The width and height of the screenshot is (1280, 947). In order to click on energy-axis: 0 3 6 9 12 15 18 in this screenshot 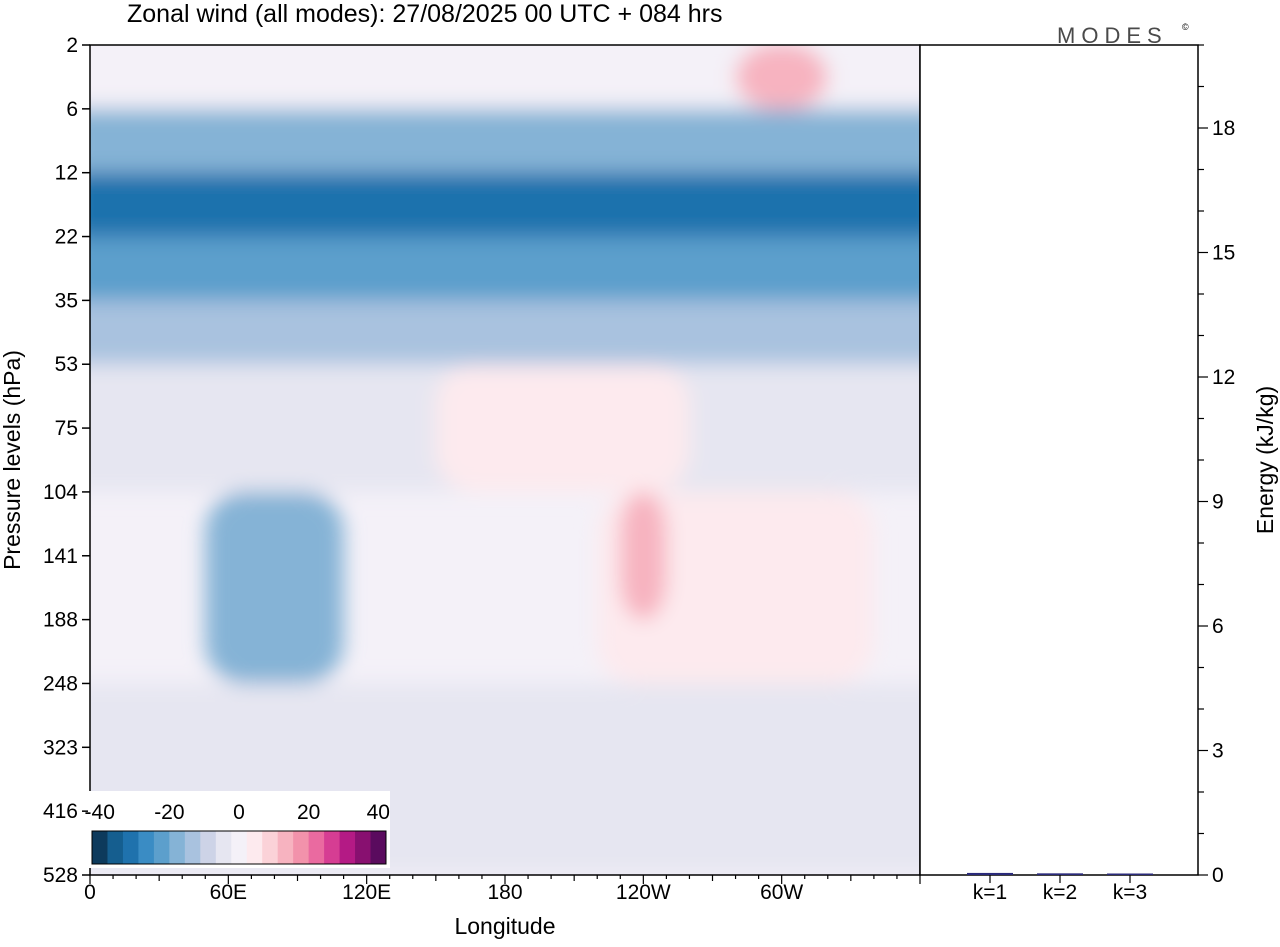, I will do `click(1216, 465)`.